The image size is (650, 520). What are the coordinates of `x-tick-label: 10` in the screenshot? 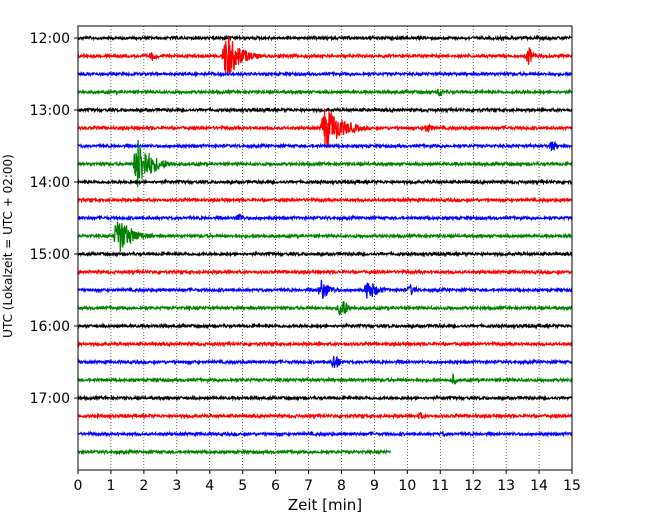 It's located at (407, 486).